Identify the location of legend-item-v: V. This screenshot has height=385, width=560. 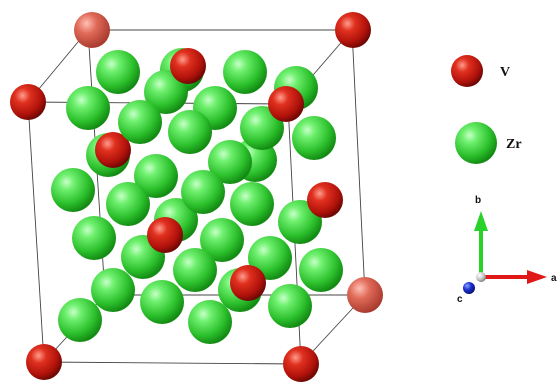
(480, 71).